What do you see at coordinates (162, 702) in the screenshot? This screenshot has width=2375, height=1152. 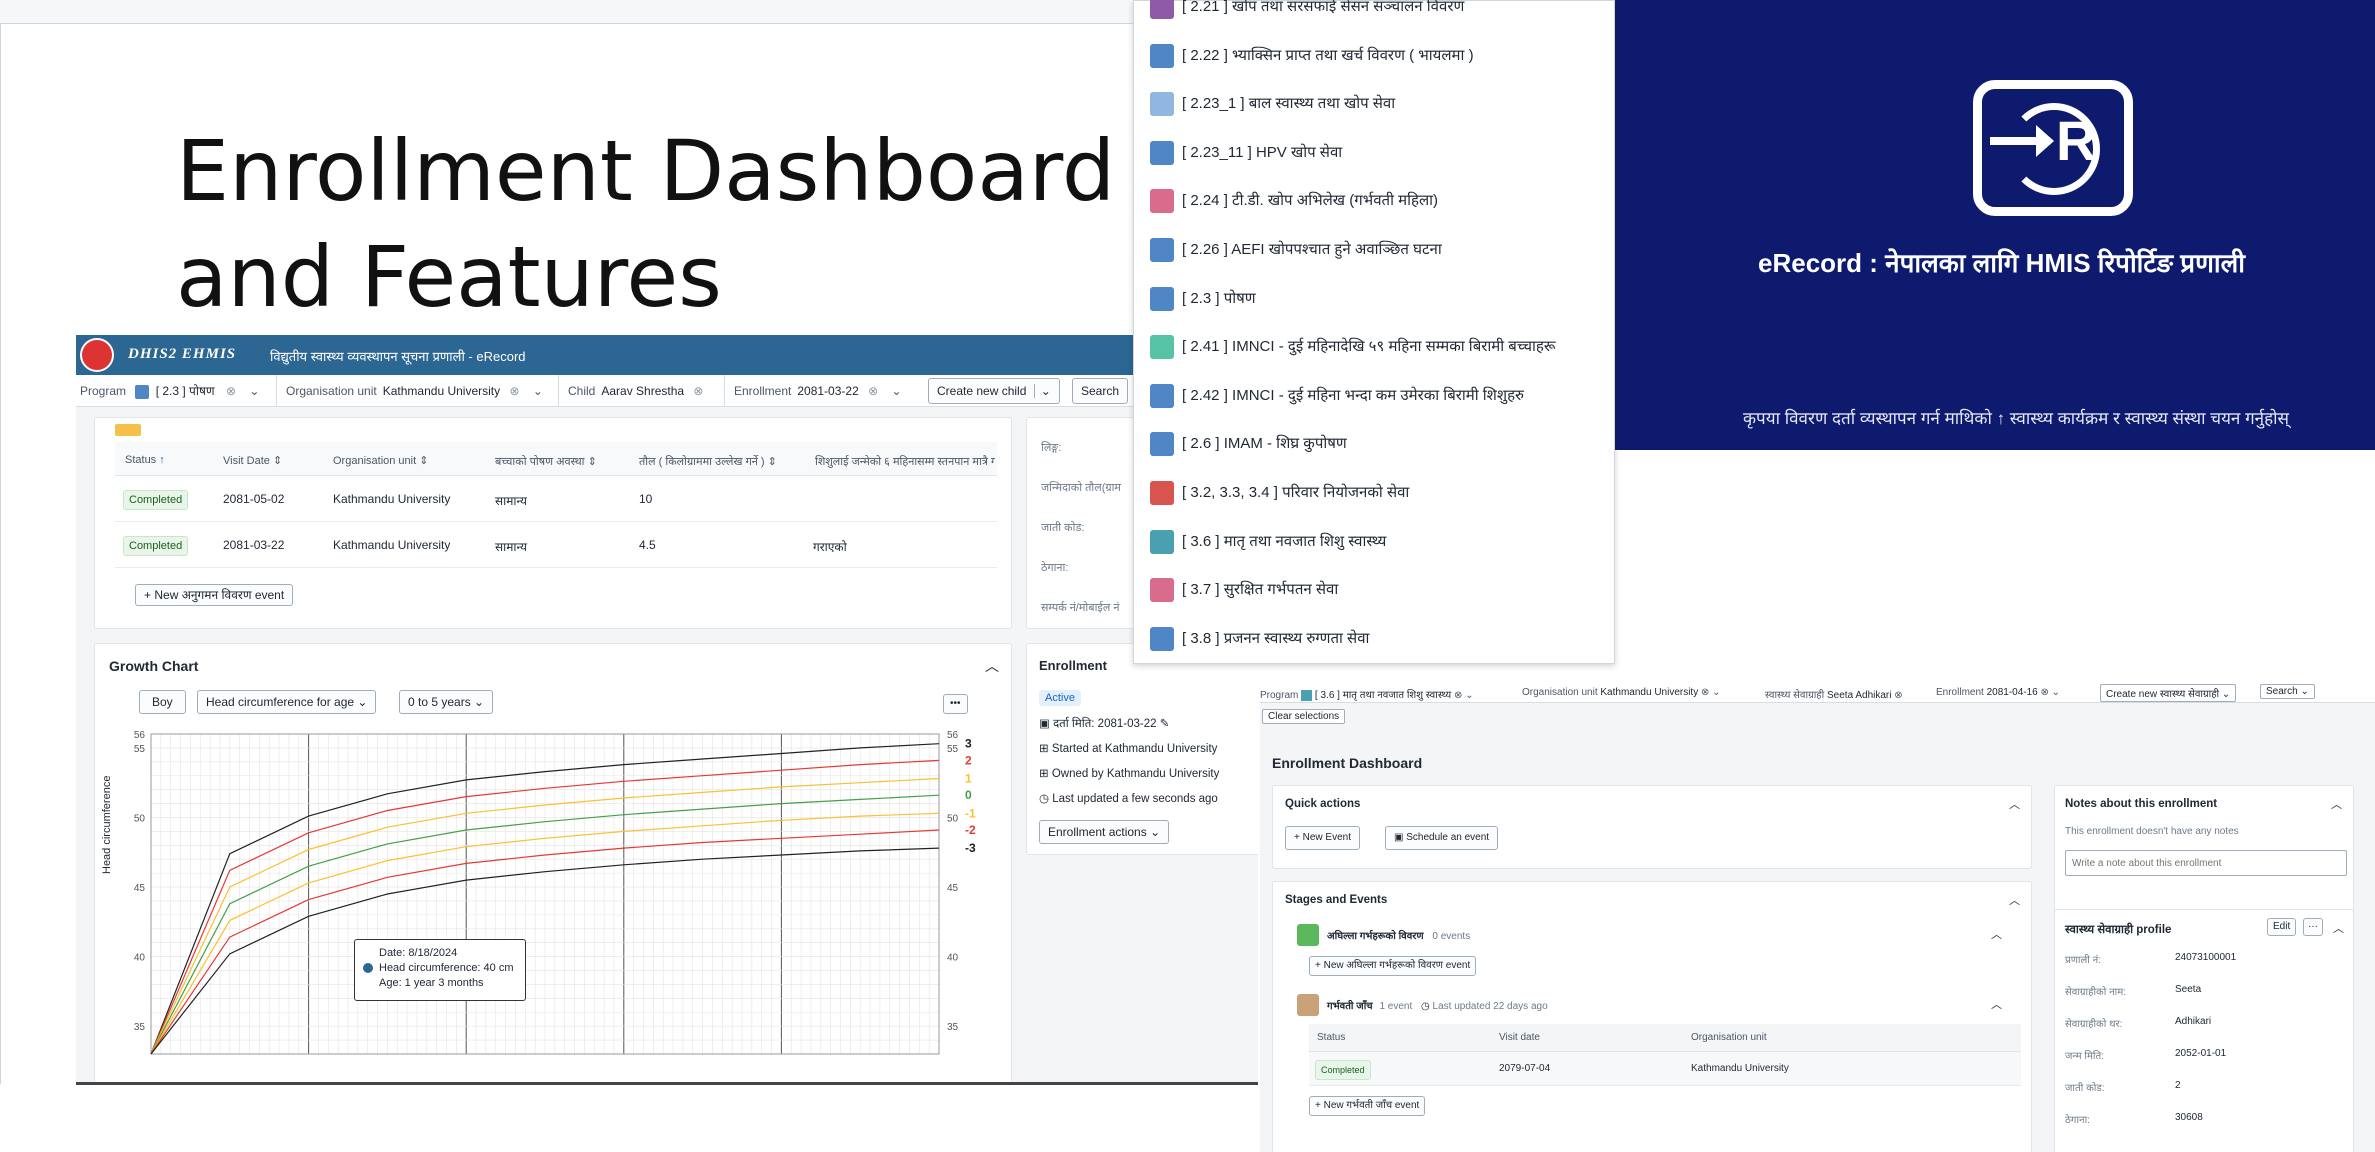 I see `gender-toggle: Boy` at bounding box center [162, 702].